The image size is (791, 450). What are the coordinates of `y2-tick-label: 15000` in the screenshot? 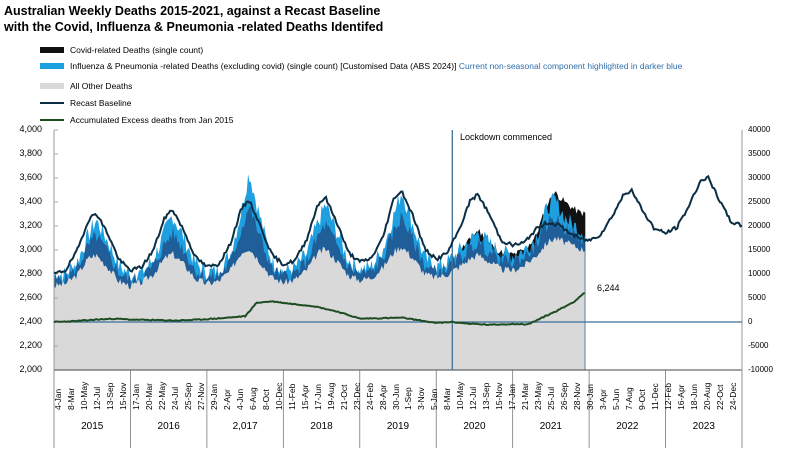 It's located at (759, 249).